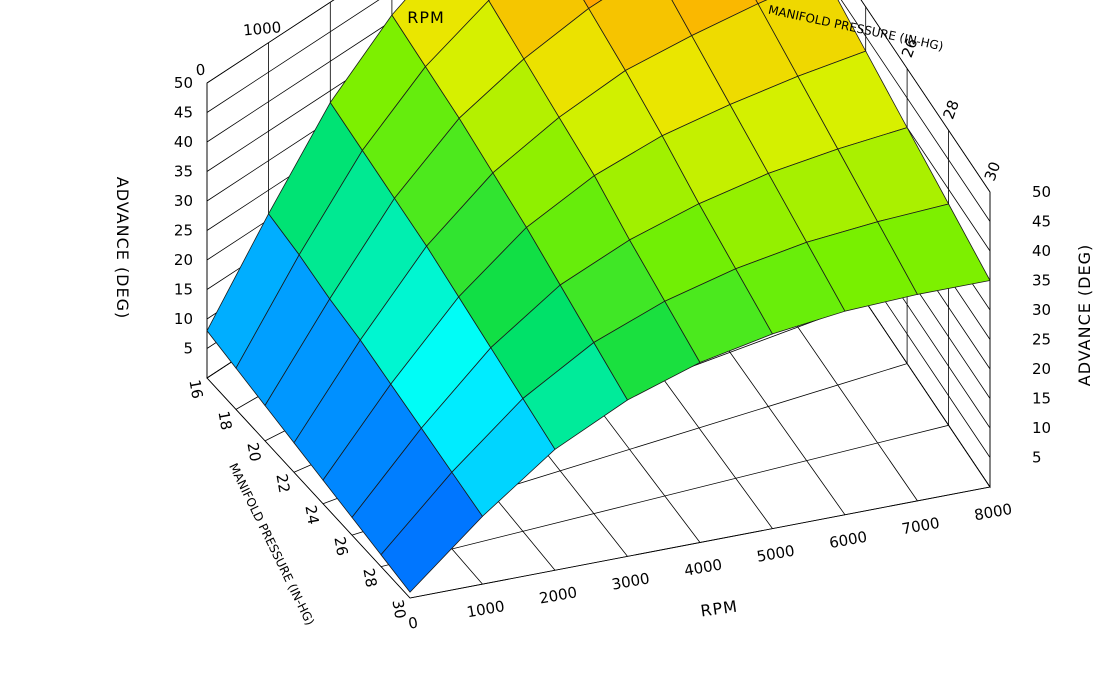 This screenshot has height=695, width=1118. What do you see at coordinates (950, 110) in the screenshot?
I see `pressure-tick-label-top: 28` at bounding box center [950, 110].